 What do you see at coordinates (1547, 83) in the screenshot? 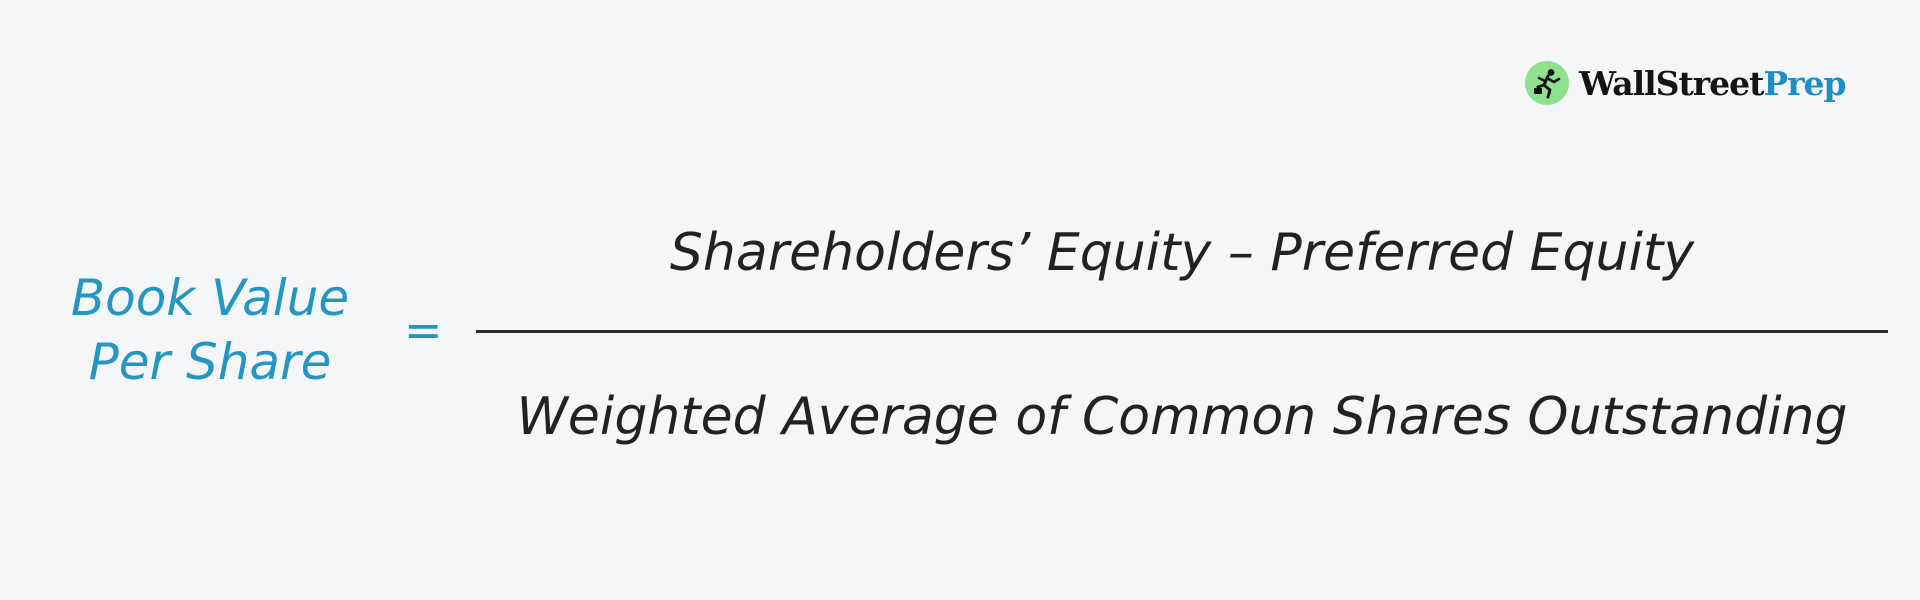
I see `running-figure-icon` at bounding box center [1547, 83].